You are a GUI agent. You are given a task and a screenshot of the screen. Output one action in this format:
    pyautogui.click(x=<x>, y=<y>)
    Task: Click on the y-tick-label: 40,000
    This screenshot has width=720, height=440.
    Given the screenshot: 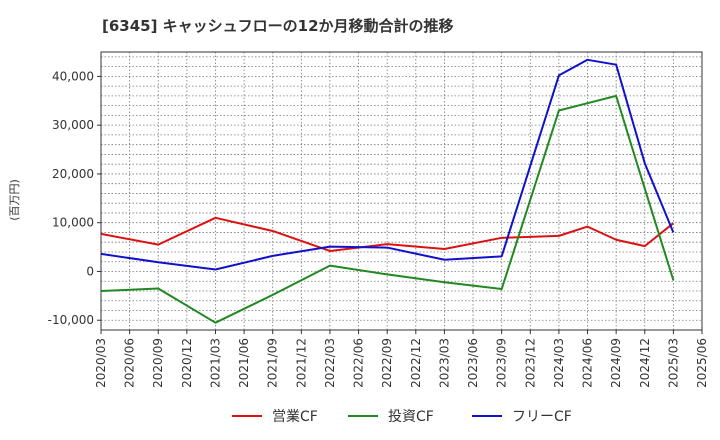 What is the action you would take?
    pyautogui.click(x=73, y=76)
    